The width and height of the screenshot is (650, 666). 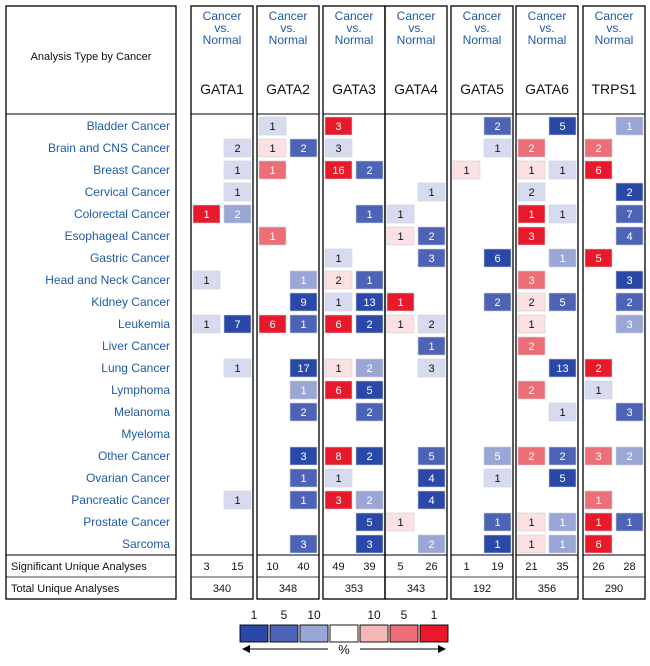 What do you see at coordinates (547, 89) in the screenshot?
I see `gene-label: GATA6` at bounding box center [547, 89].